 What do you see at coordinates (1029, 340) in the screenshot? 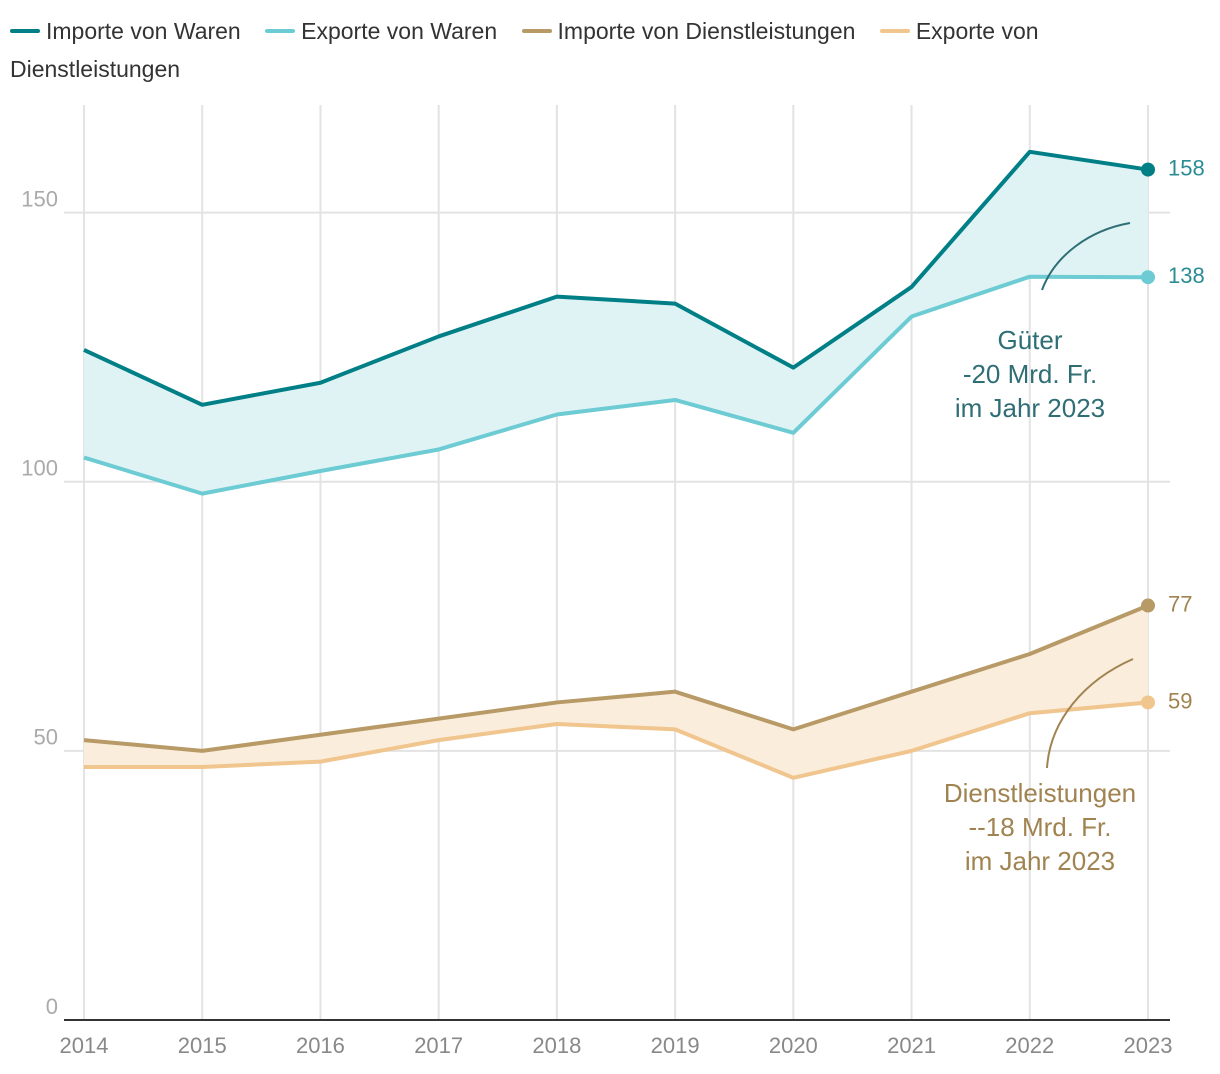
I see `annotation-text: Güter` at bounding box center [1029, 340].